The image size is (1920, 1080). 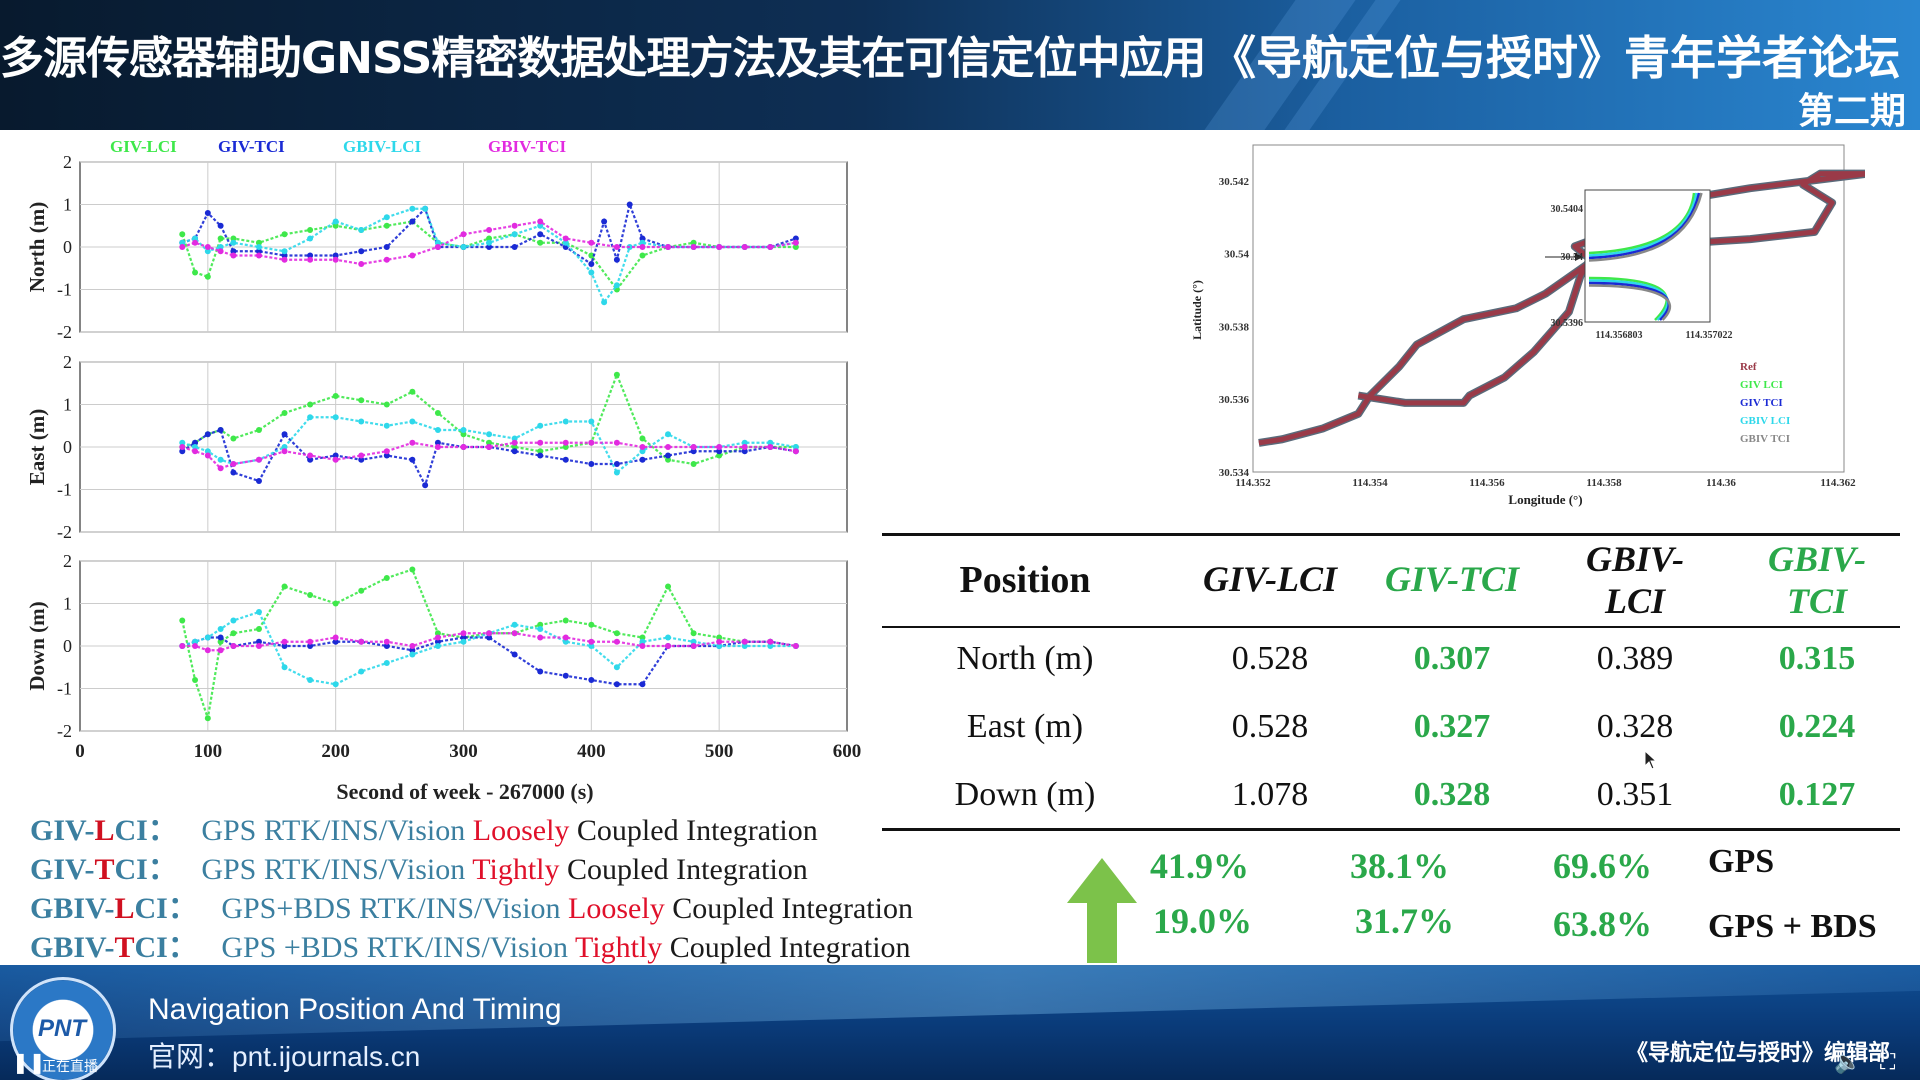 What do you see at coordinates (64, 731) in the screenshot?
I see `y-tick-label: -2` at bounding box center [64, 731].